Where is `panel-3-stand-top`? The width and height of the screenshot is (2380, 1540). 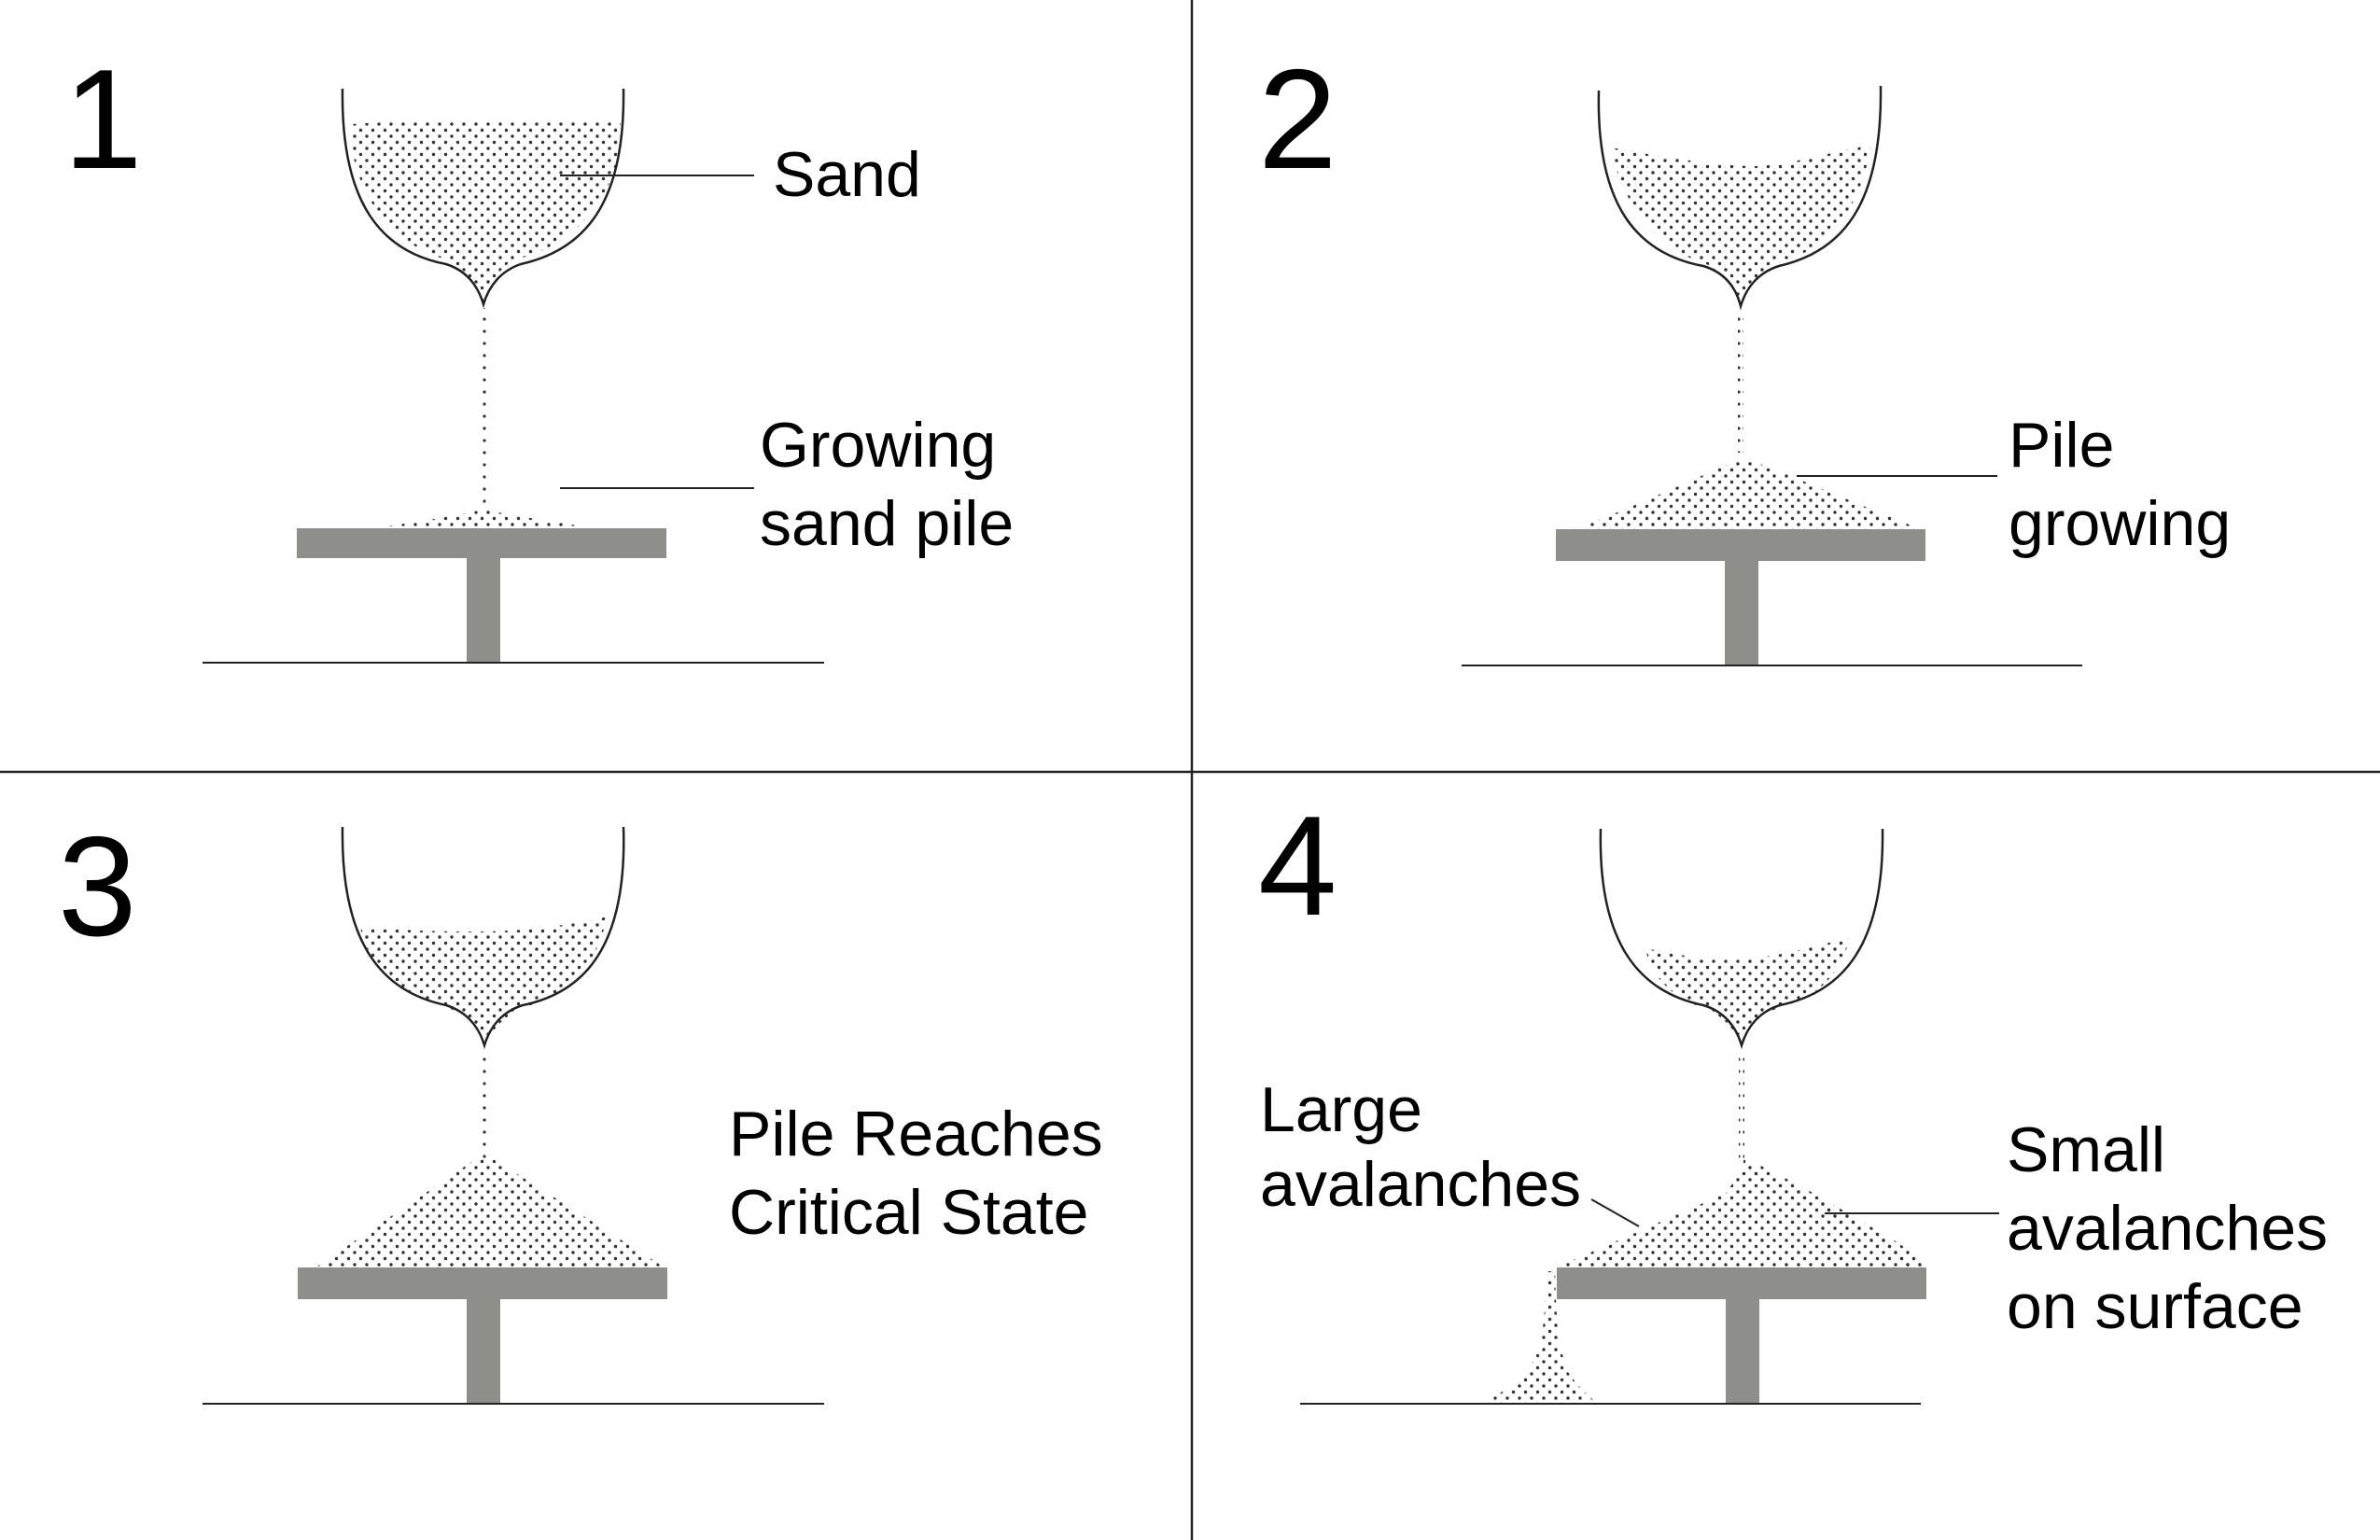
panel-3-stand-top is located at coordinates (482, 1283).